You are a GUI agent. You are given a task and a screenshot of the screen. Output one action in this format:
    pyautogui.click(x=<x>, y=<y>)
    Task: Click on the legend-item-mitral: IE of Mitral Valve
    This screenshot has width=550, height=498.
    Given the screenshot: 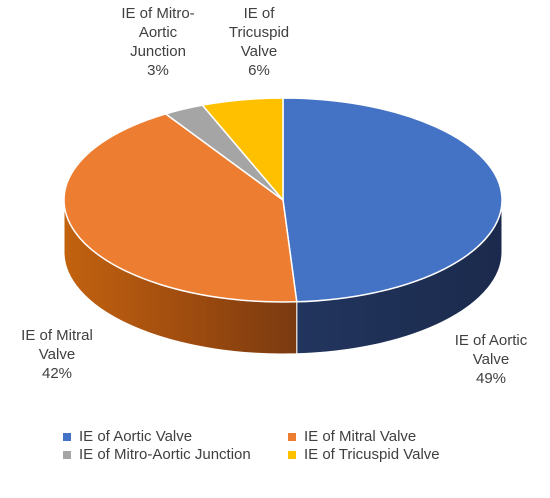 What is the action you would take?
    pyautogui.click(x=352, y=436)
    